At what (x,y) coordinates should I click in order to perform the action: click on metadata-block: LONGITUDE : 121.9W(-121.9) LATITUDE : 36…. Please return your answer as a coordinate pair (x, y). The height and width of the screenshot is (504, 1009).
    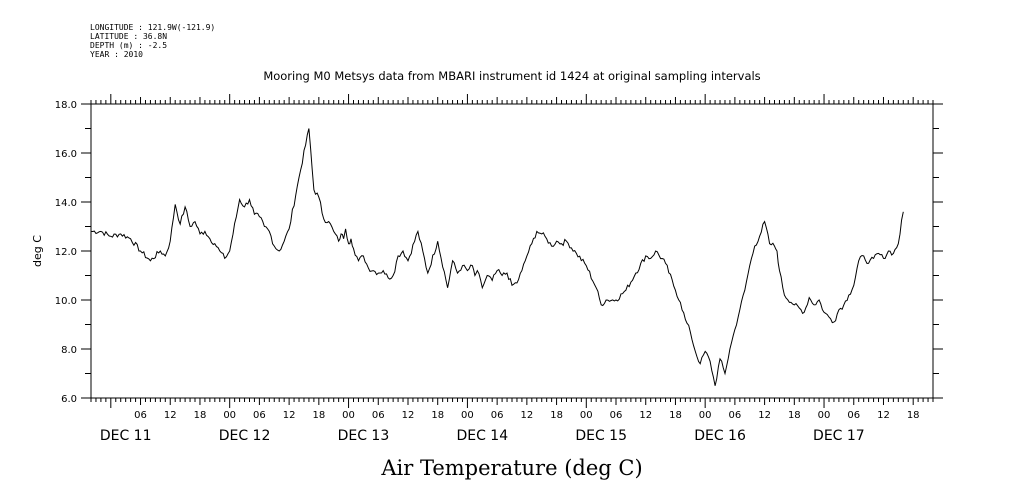
    Looking at the image, I should click on (152, 41).